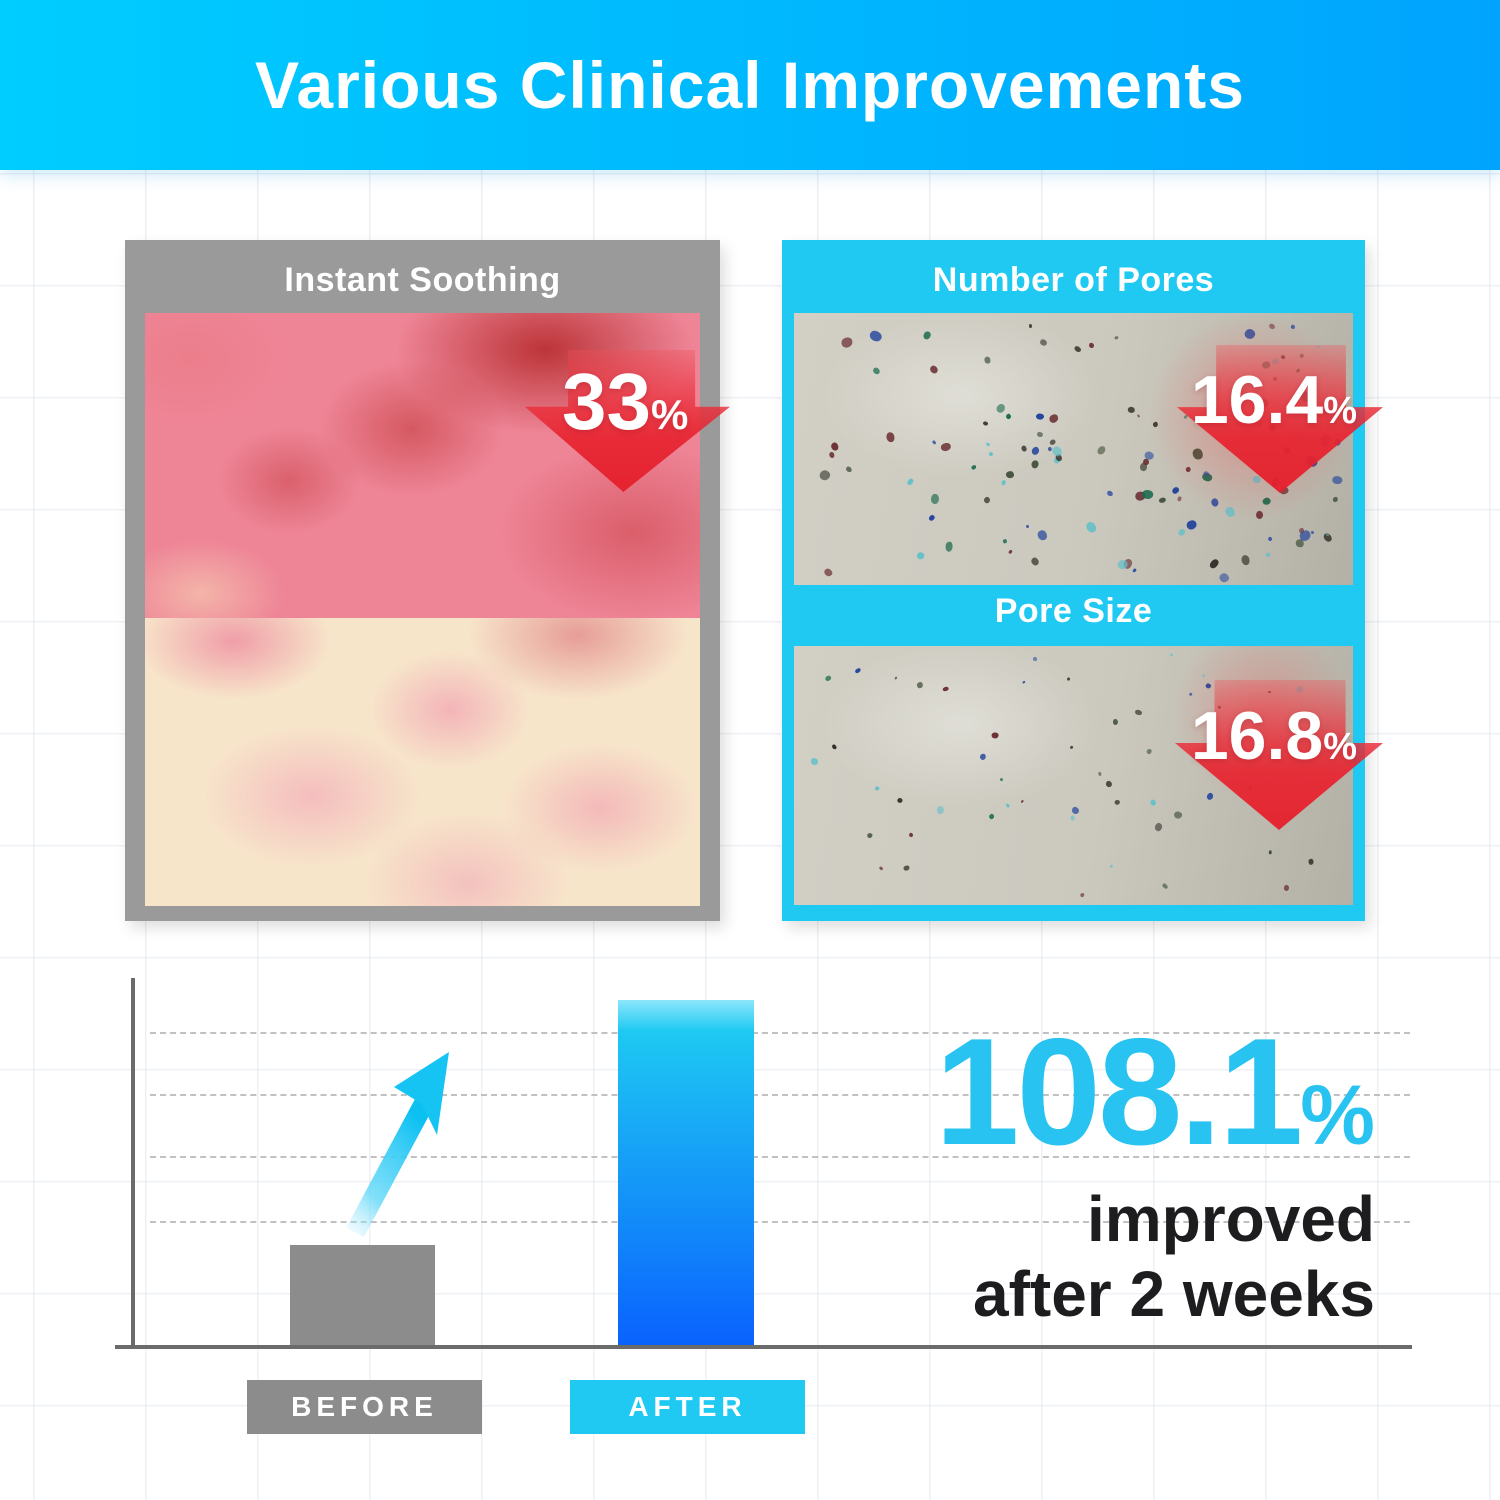 The height and width of the screenshot is (1500, 1500). I want to click on number-of-pores-title: Number of Pores, so click(1073, 280).